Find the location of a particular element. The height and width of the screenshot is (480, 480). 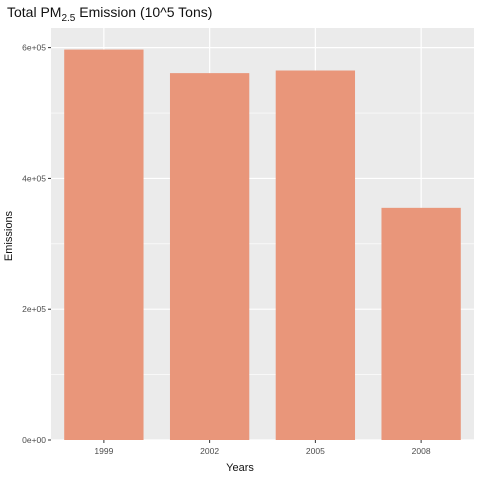

x-tick-label: 2002 is located at coordinates (209, 451).